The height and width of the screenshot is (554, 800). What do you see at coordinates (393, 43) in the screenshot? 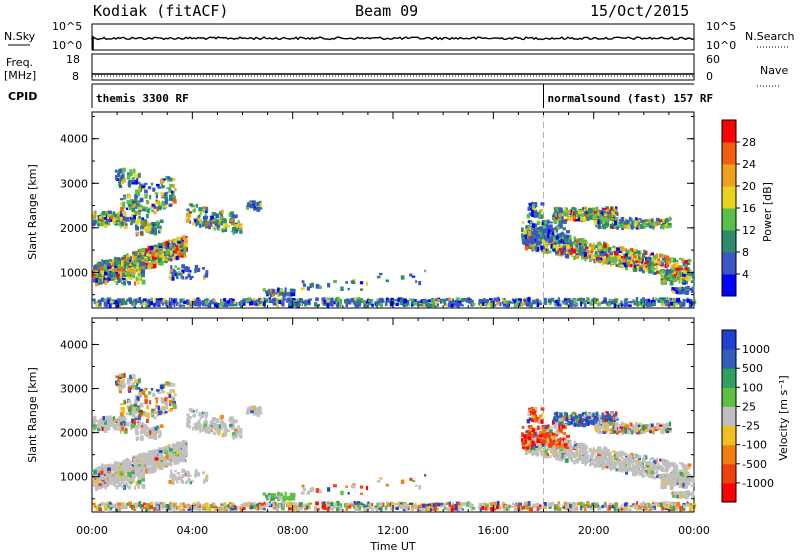
I see `nsky-trace` at bounding box center [393, 43].